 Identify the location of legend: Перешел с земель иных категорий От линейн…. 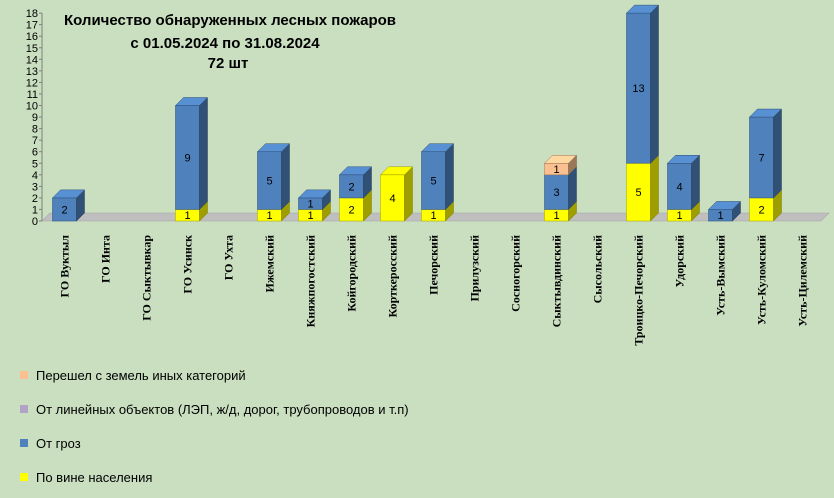
(214, 426).